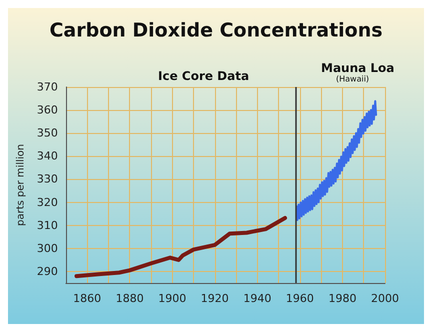  I want to click on chart-title: Carbon Dioxide Concentrations, so click(216, 31).